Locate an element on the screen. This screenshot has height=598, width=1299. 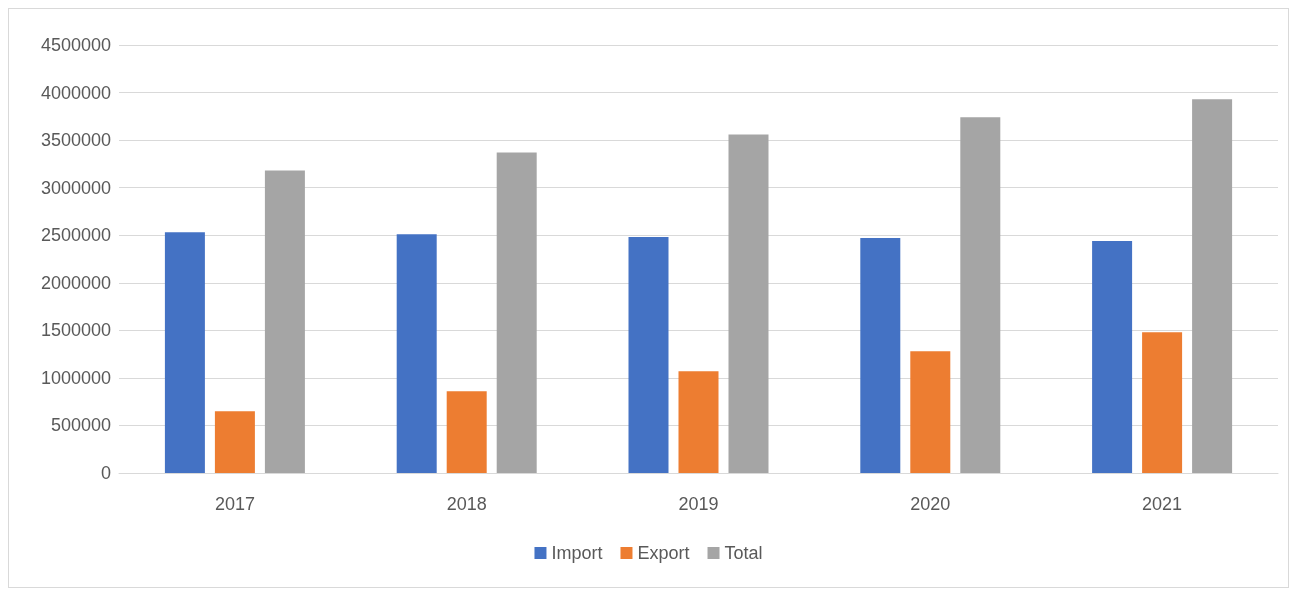
legend-label: Import is located at coordinates (577, 553).